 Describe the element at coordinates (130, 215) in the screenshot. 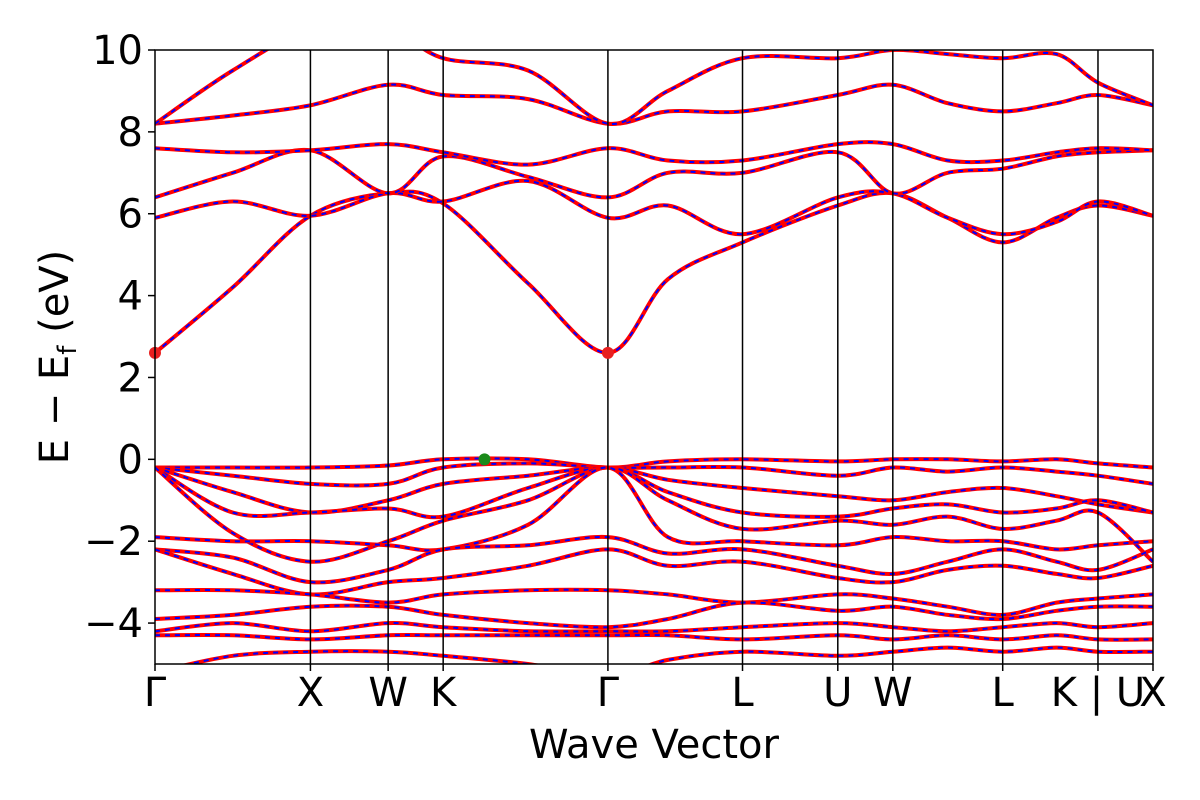

I see `y-tick-label: 6` at that location.